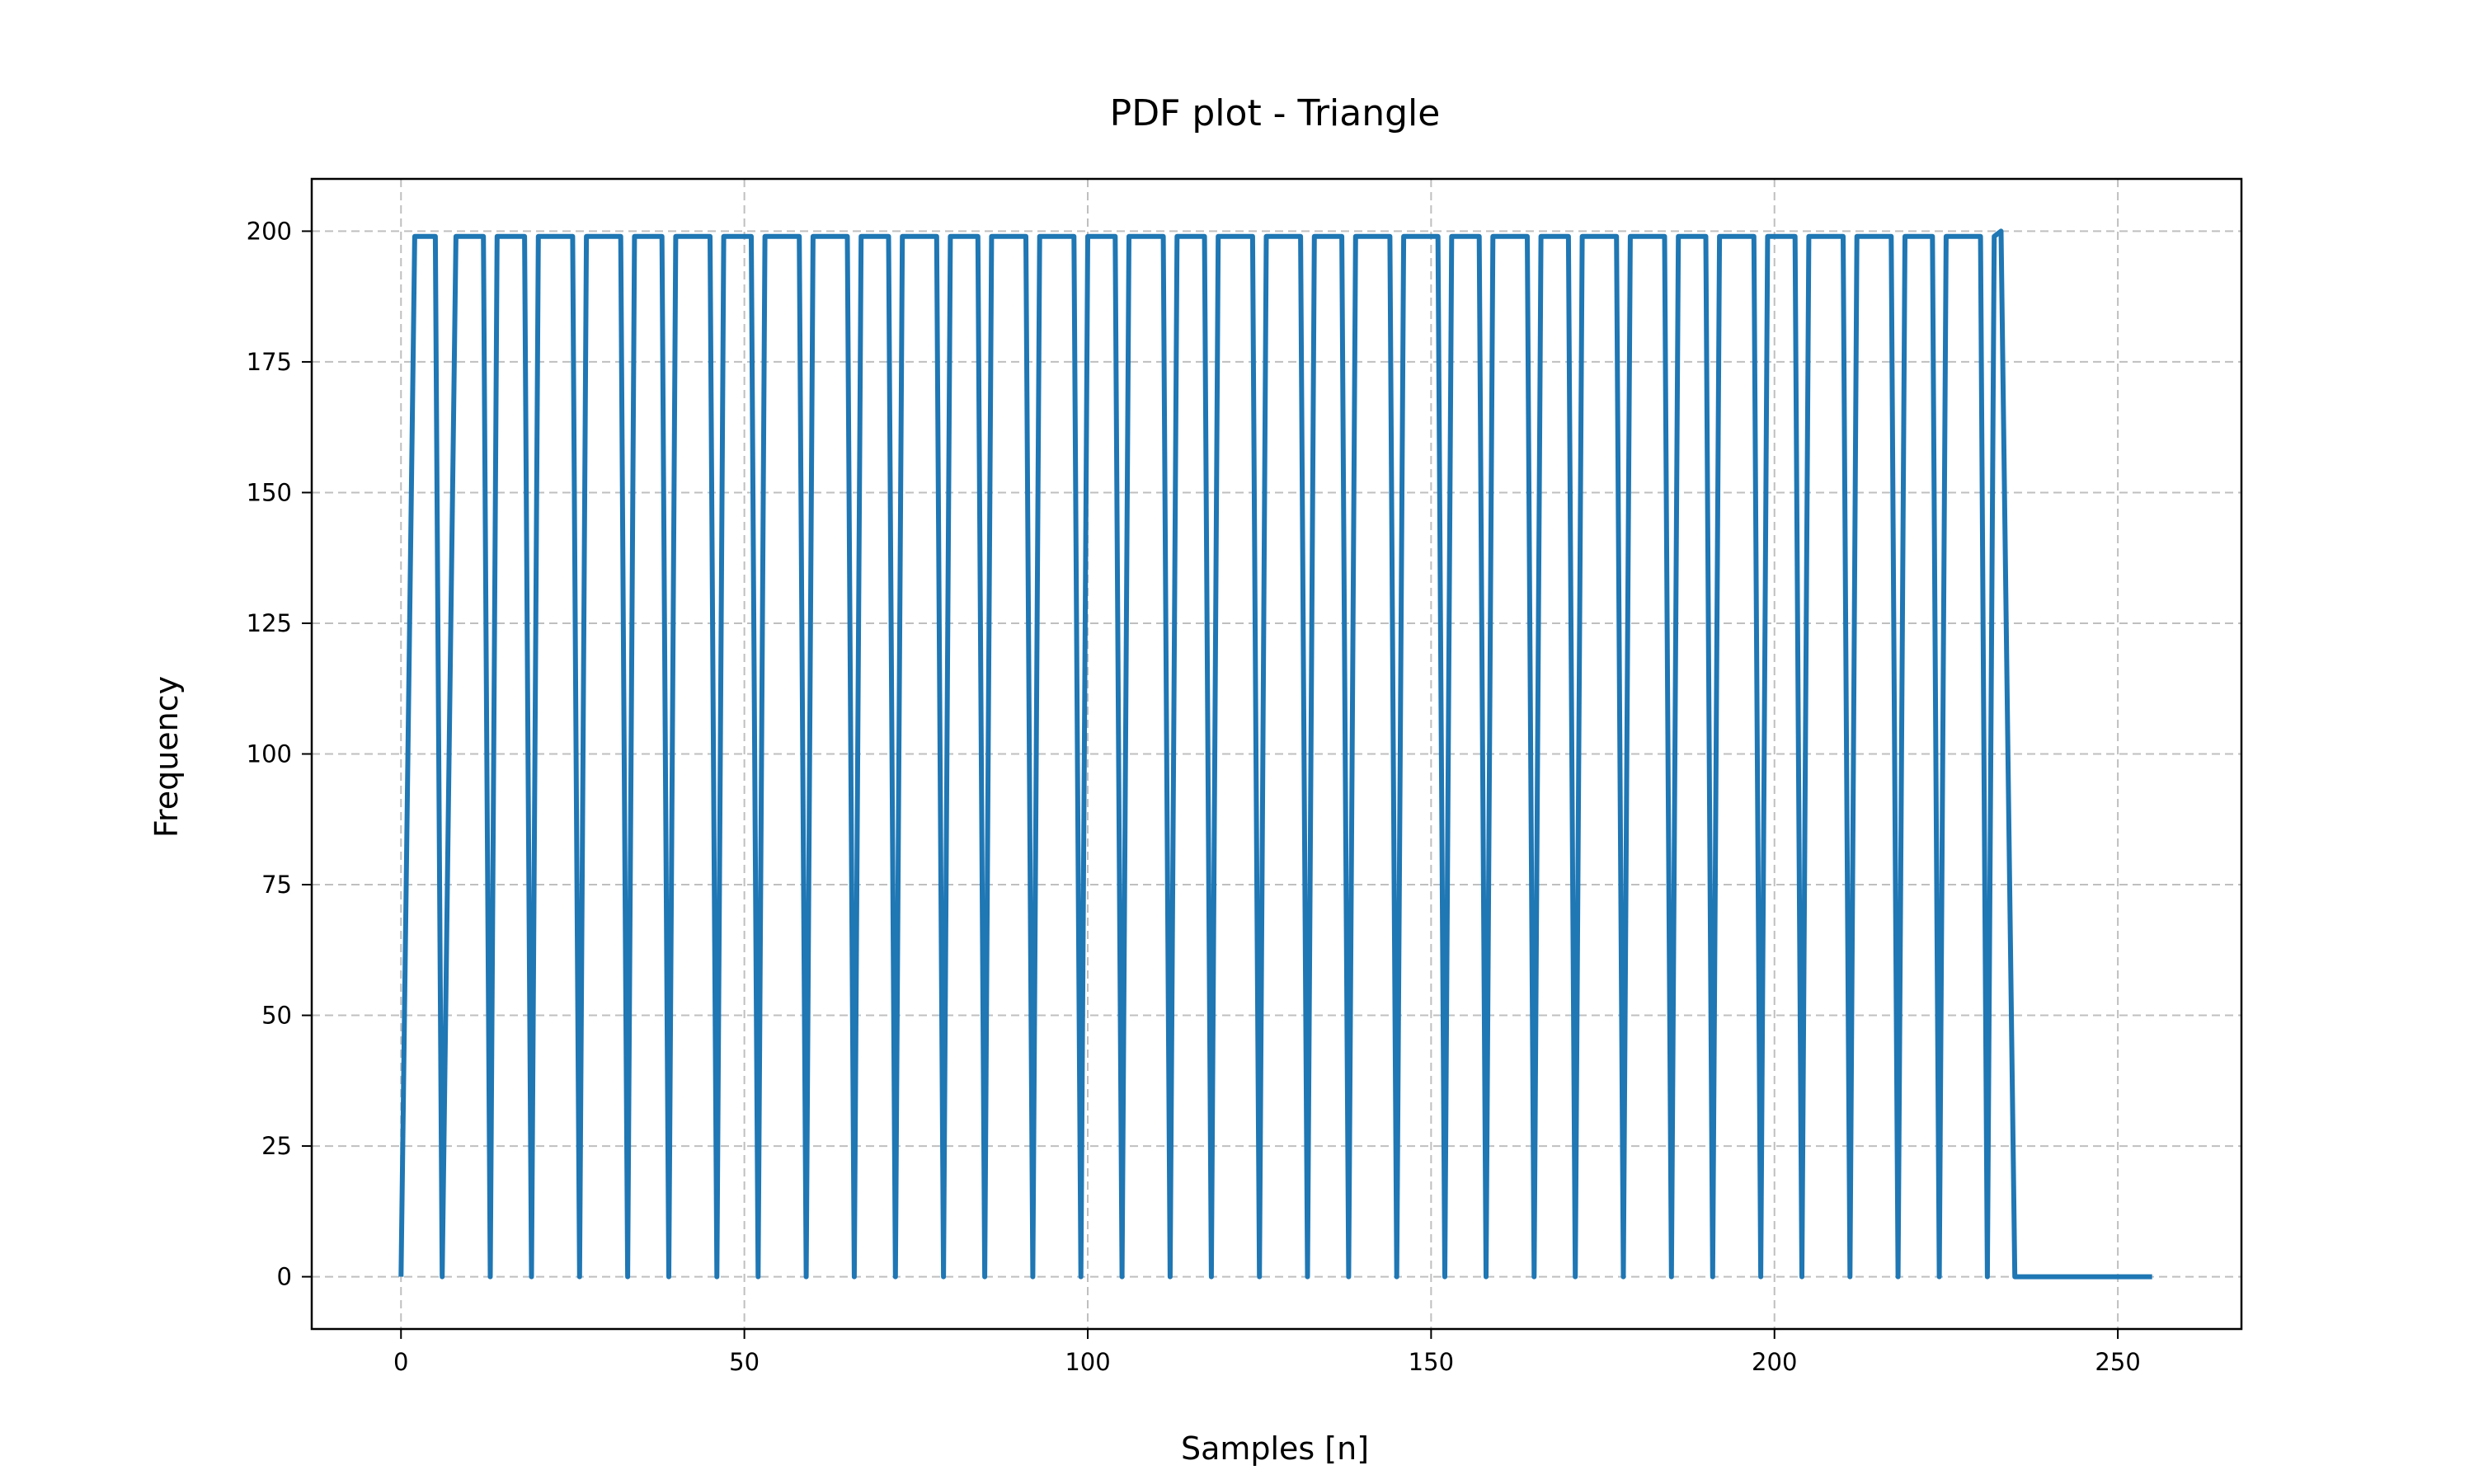 This screenshot has height=1484, width=2474. What do you see at coordinates (269, 492) in the screenshot?
I see `y-tick-label: 150` at bounding box center [269, 492].